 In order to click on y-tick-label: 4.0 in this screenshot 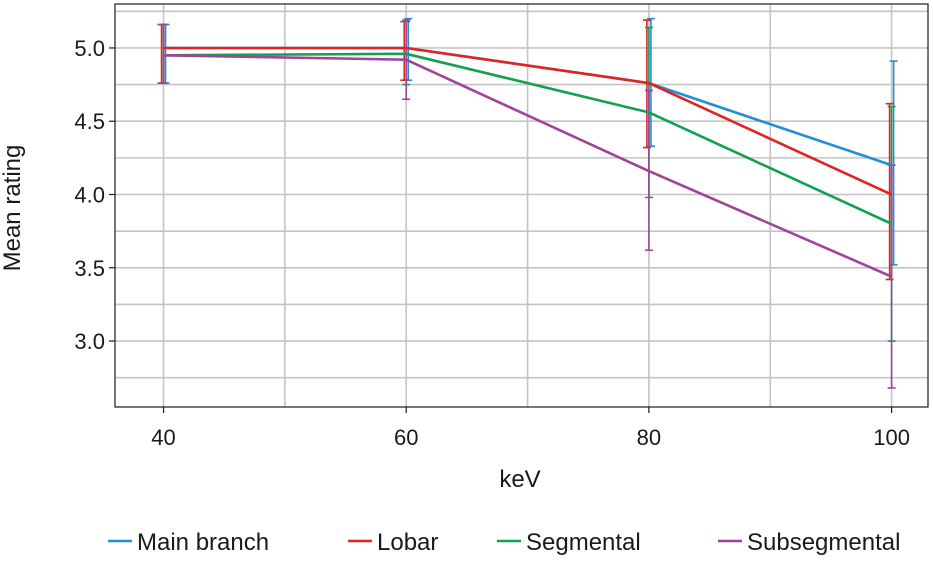, I will do `click(89, 195)`.